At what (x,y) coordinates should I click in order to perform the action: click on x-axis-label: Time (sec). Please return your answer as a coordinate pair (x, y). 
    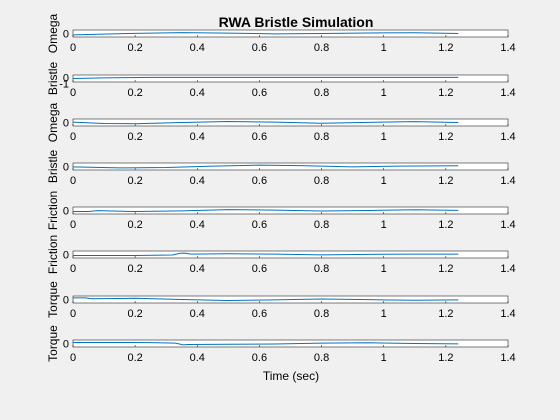
    Looking at the image, I should click on (291, 376).